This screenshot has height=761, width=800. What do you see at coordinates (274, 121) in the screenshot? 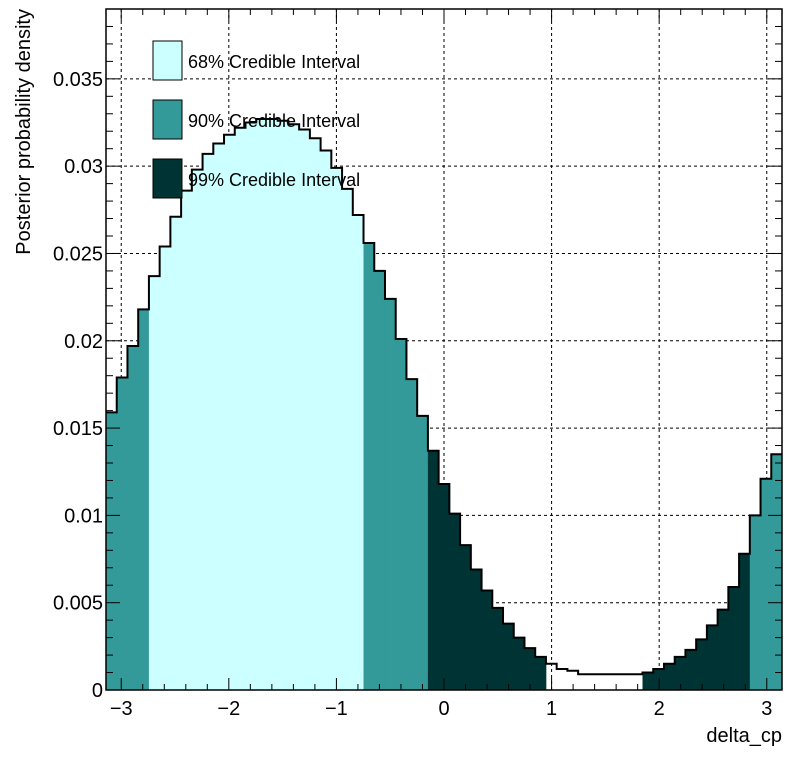
I see `legend-entry-label: 90% Credible Interval` at bounding box center [274, 121].